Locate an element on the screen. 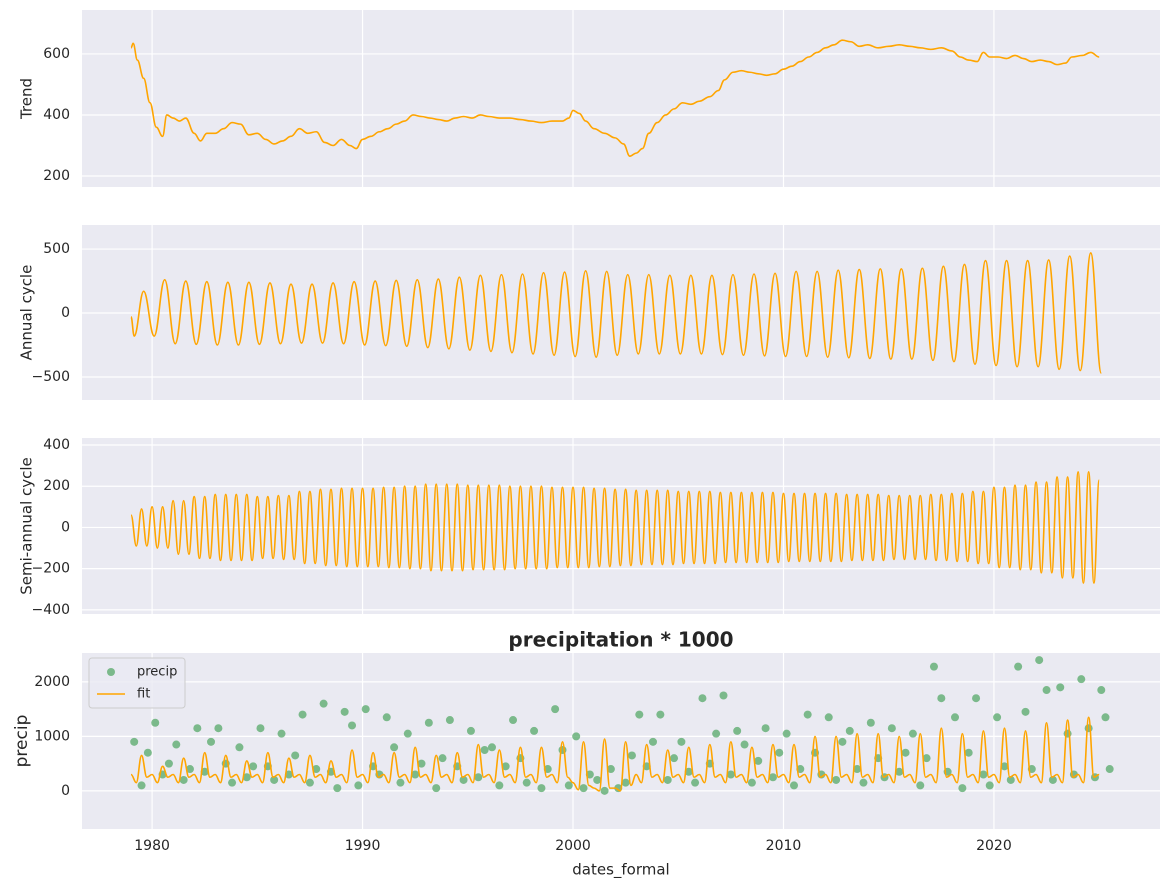 The image size is (1170, 888). y-tick-label: 600 is located at coordinates (56, 54).